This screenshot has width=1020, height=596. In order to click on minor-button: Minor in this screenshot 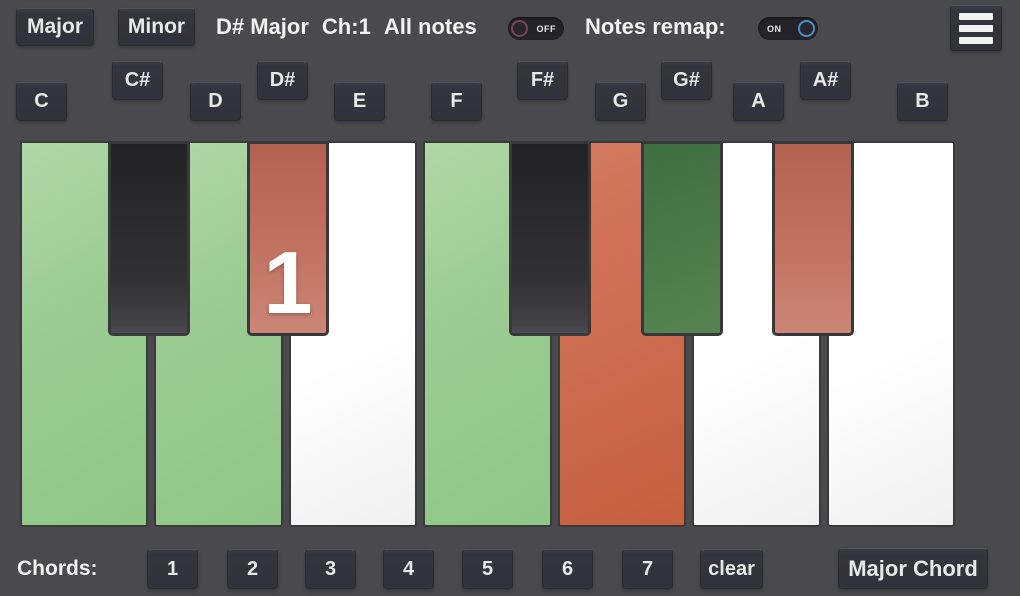, I will do `click(156, 27)`.